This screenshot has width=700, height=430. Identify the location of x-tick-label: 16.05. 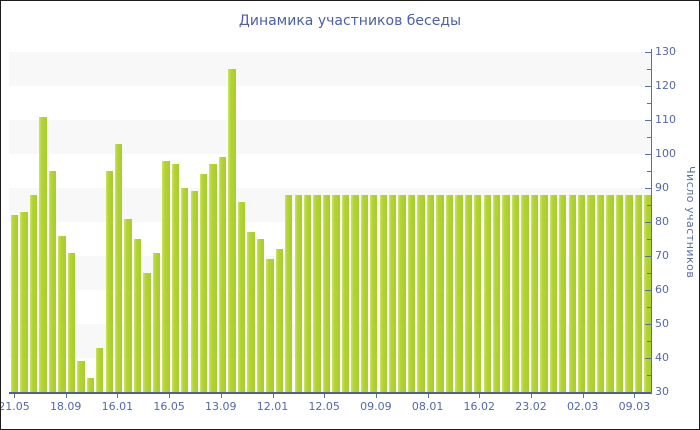
(169, 406).